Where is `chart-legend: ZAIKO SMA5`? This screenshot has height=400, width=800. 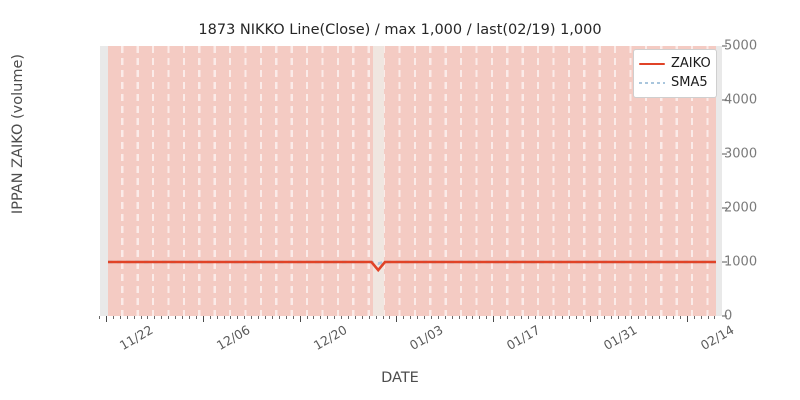
chart-legend: ZAIKO SMA5 is located at coordinates (675, 73).